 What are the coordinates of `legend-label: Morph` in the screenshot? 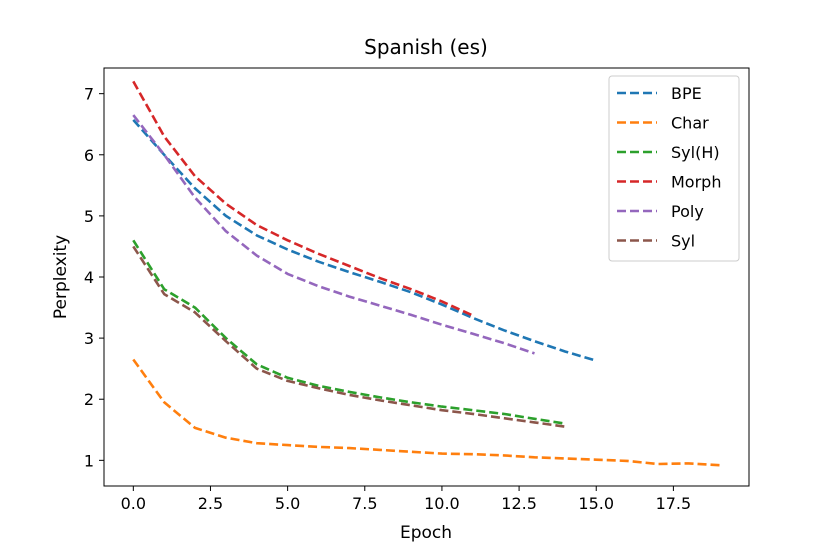 It's located at (696, 182).